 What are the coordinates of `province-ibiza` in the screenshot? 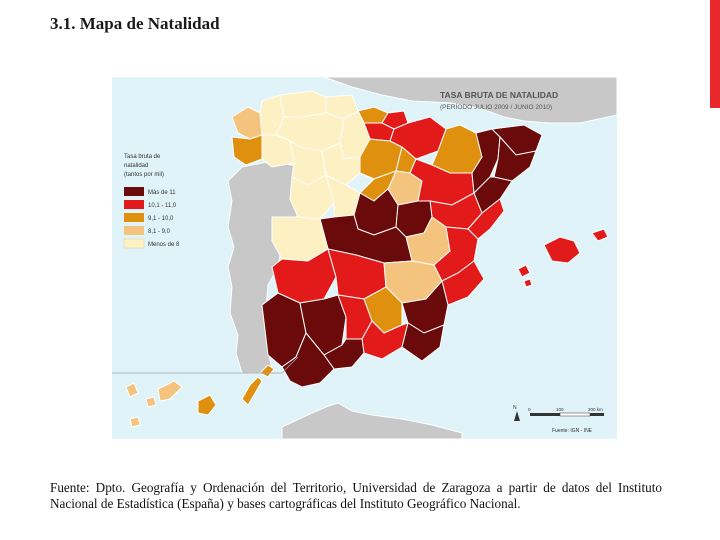 It's located at (524, 271).